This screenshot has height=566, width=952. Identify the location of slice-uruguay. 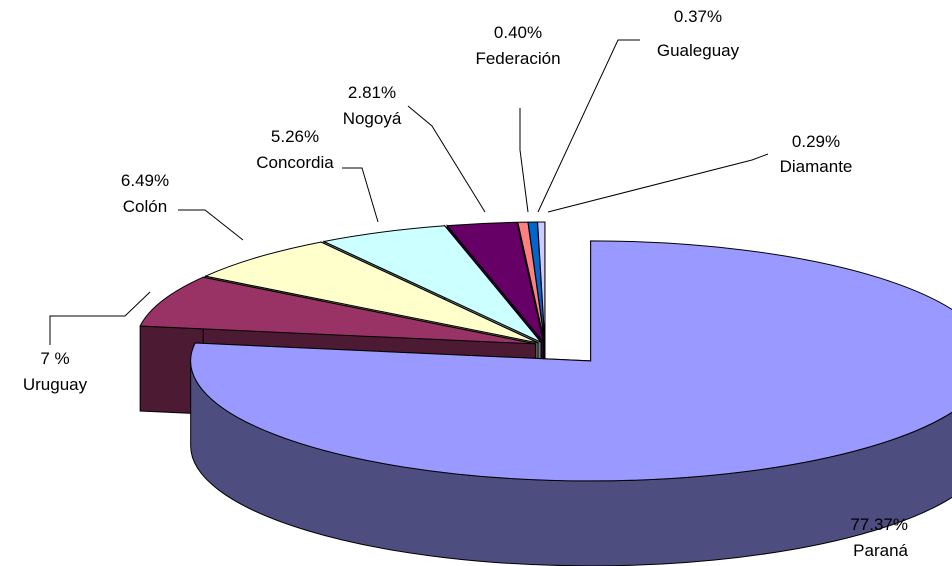
(337, 310).